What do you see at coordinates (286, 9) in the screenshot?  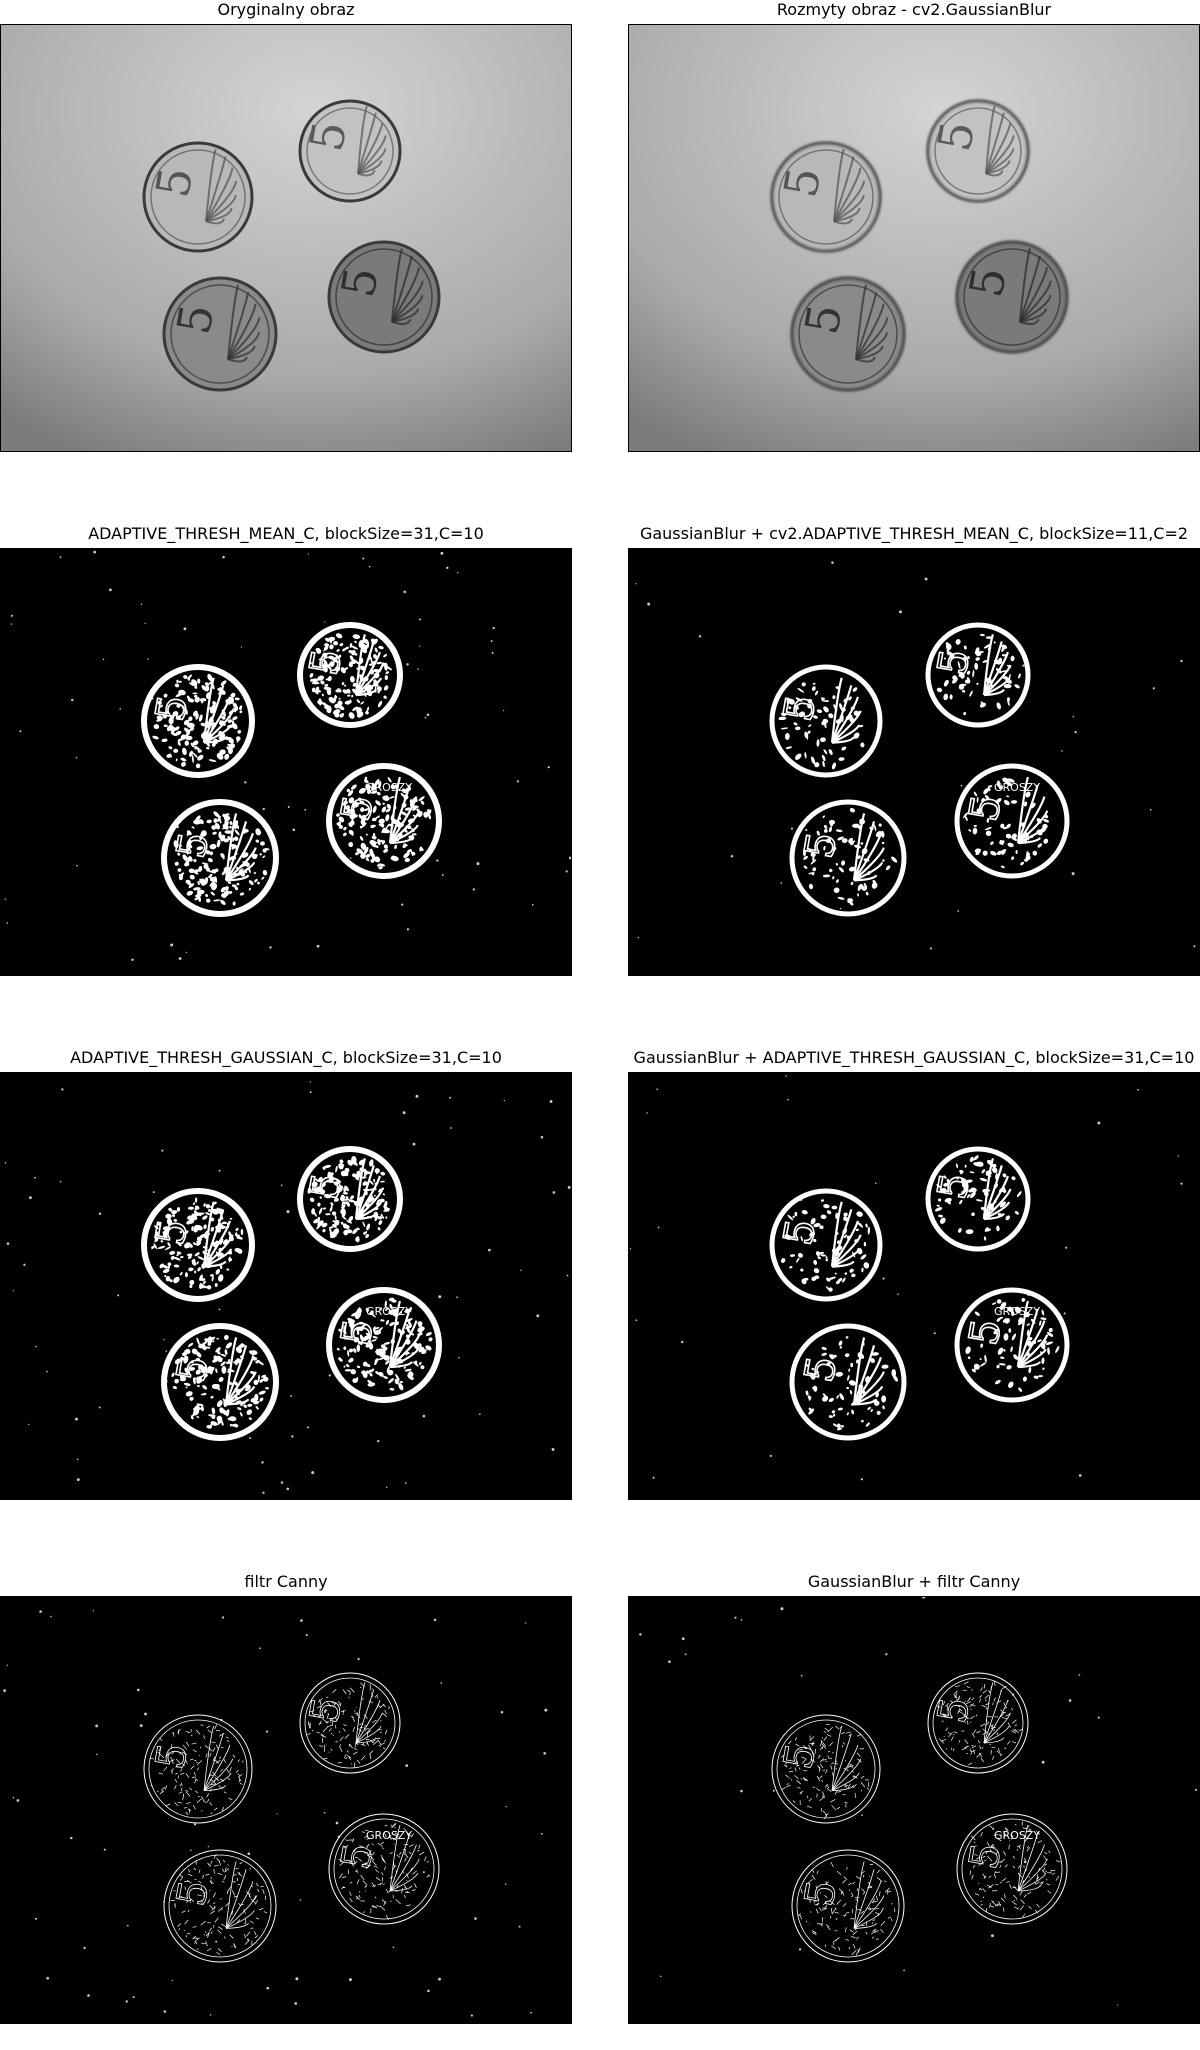 I see `panel-title: Oryginalny obraz` at bounding box center [286, 9].